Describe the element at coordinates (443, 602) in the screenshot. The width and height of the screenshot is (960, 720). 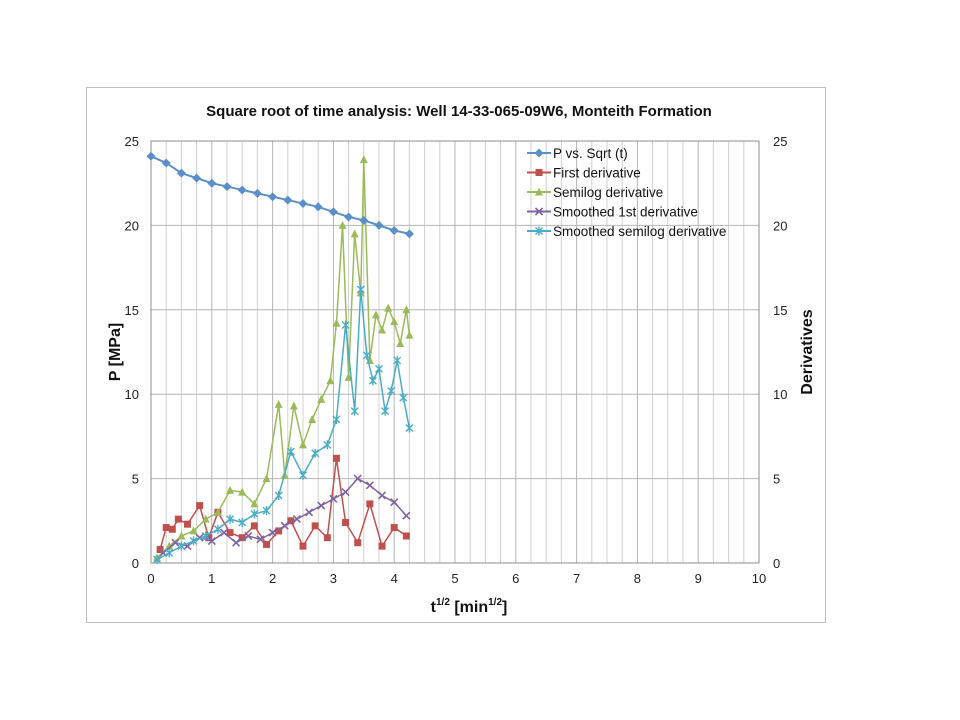
I see `x-axis-title-sup: 1/2` at that location.